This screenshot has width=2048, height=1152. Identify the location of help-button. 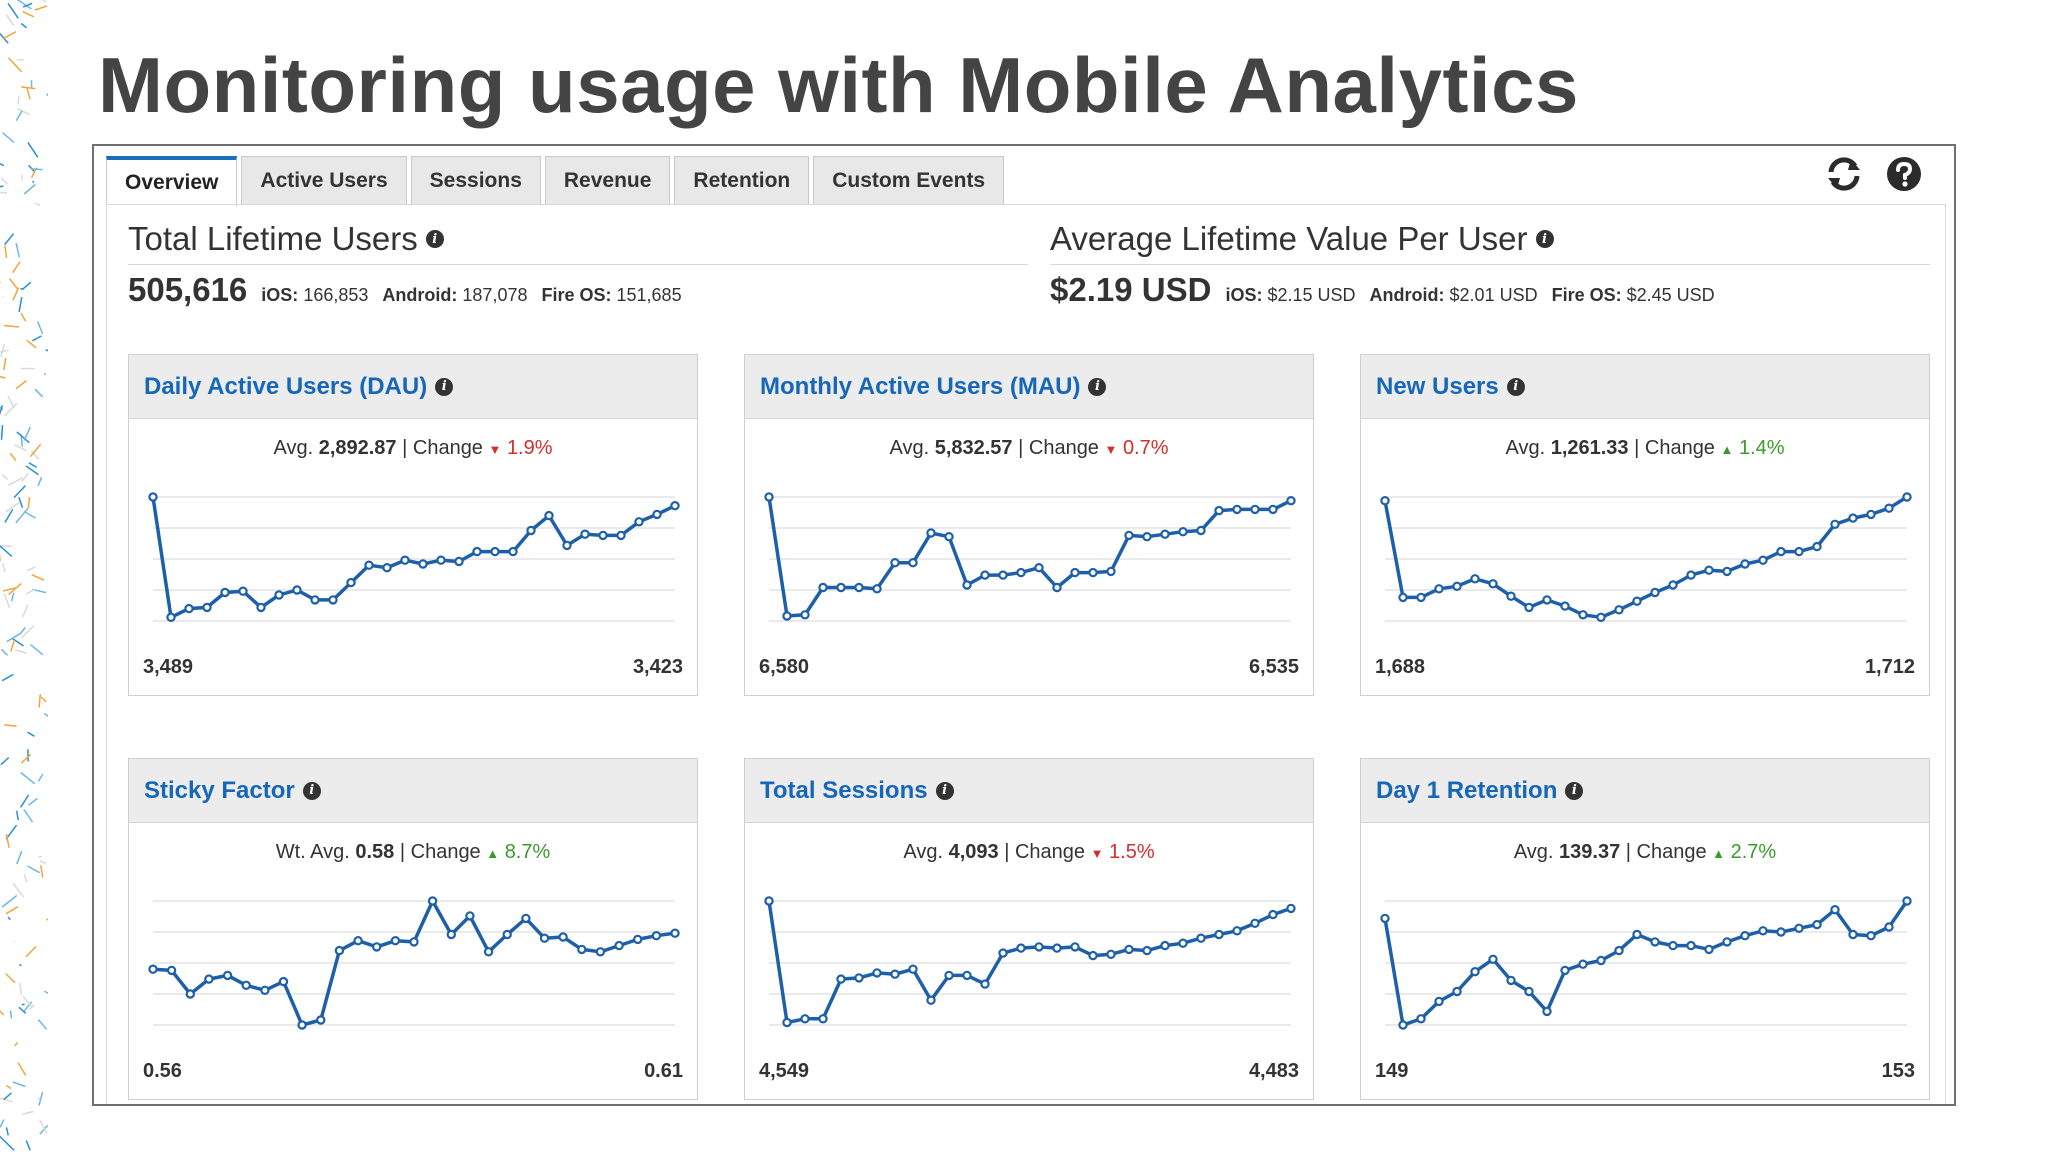
(1904, 174).